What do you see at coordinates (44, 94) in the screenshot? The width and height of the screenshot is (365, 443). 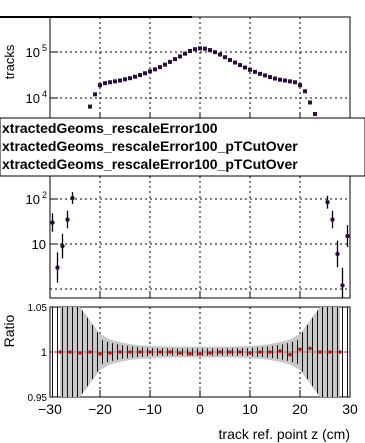 I see `y-tick-label-exponent: 4` at bounding box center [44, 94].